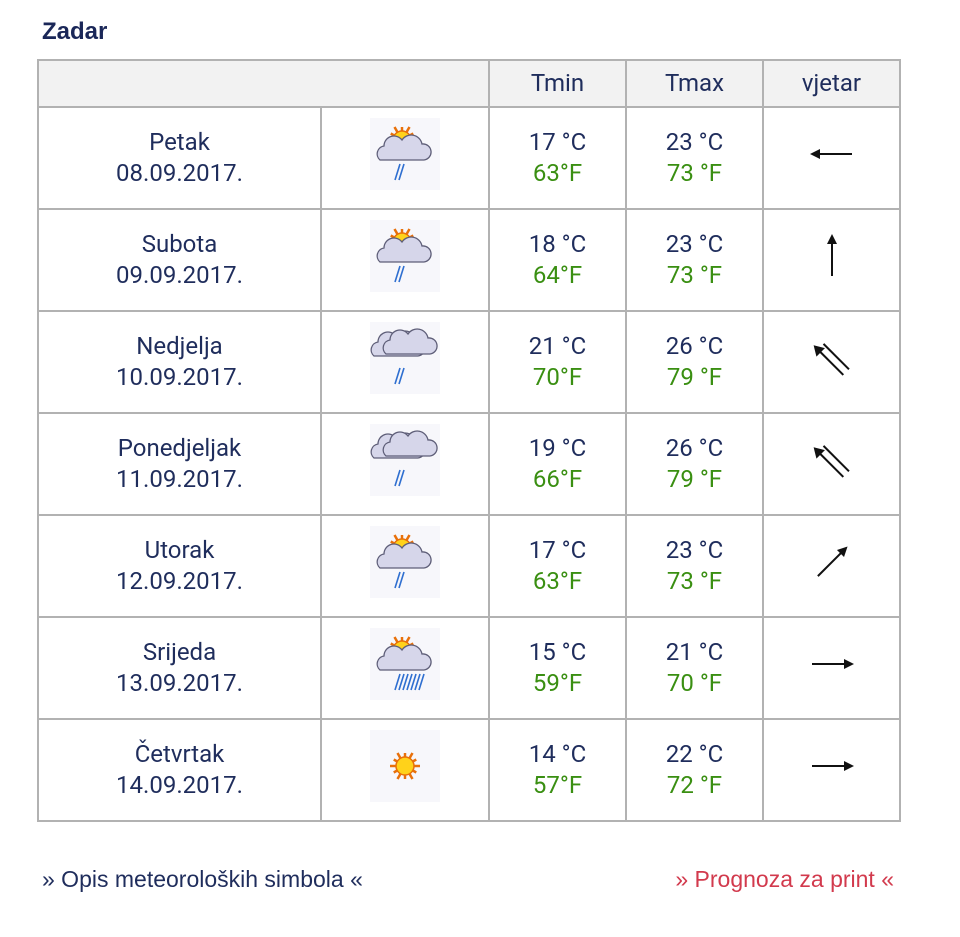 The height and width of the screenshot is (937, 960). I want to click on date: 13.09.2017., so click(179, 683).